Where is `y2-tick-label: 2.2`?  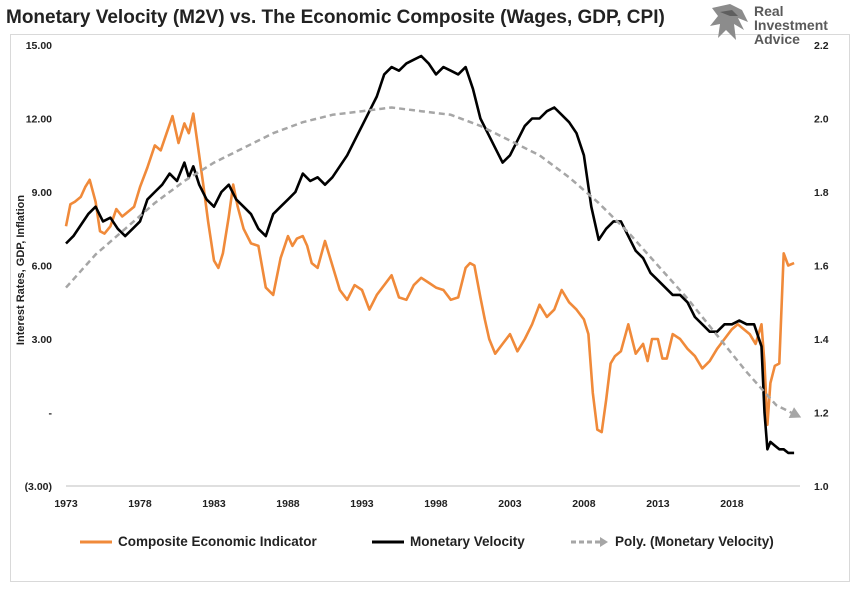
y2-tick-label: 2.2 is located at coordinates (821, 46).